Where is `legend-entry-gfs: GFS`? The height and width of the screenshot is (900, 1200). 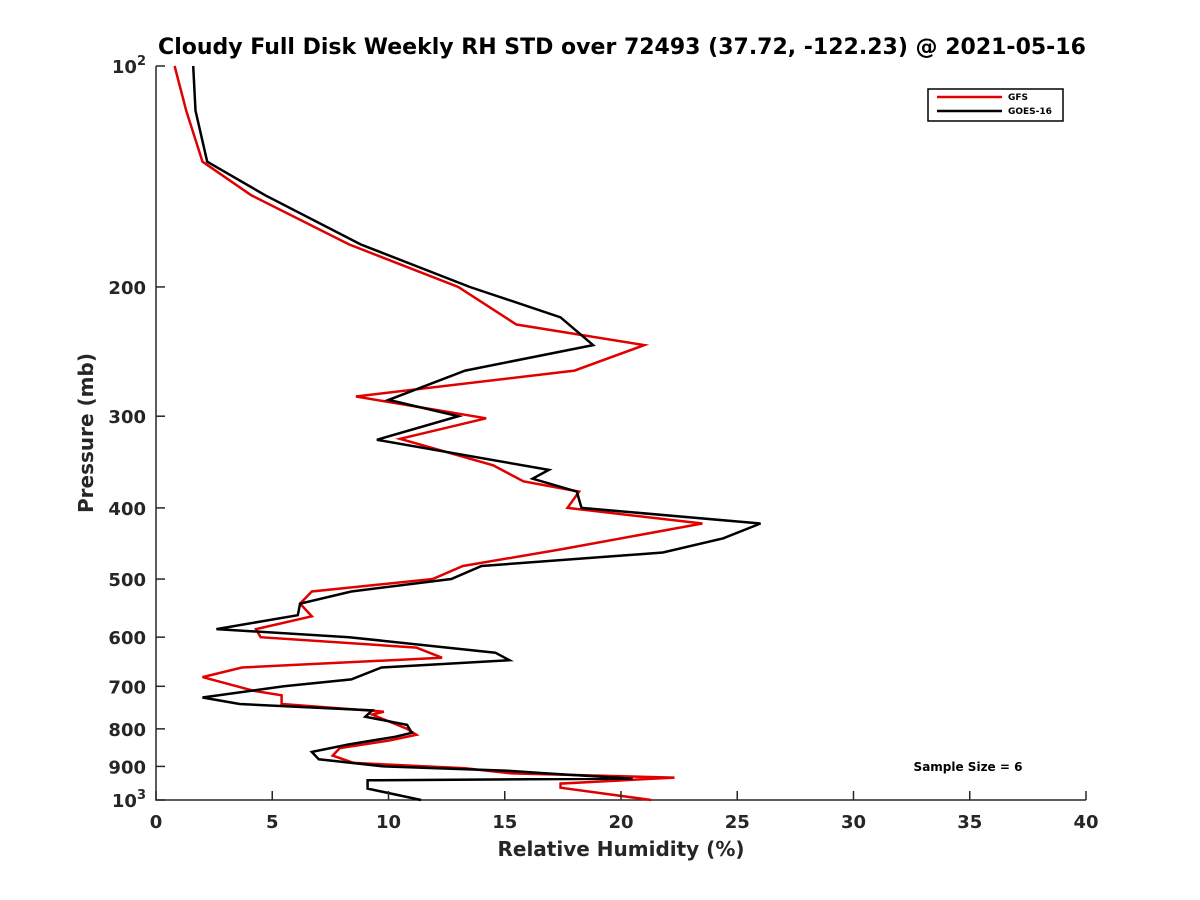
legend-entry-gfs: GFS is located at coordinates (1018, 98).